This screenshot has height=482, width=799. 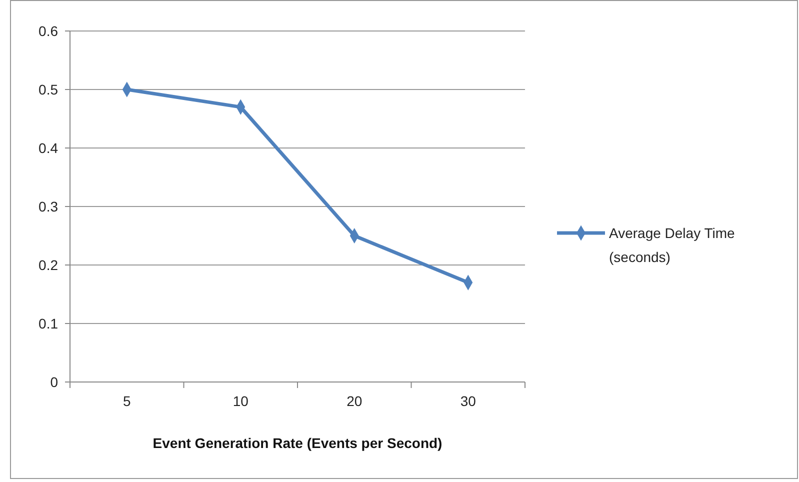 I want to click on y-tick-label: 0.4, so click(x=48, y=148).